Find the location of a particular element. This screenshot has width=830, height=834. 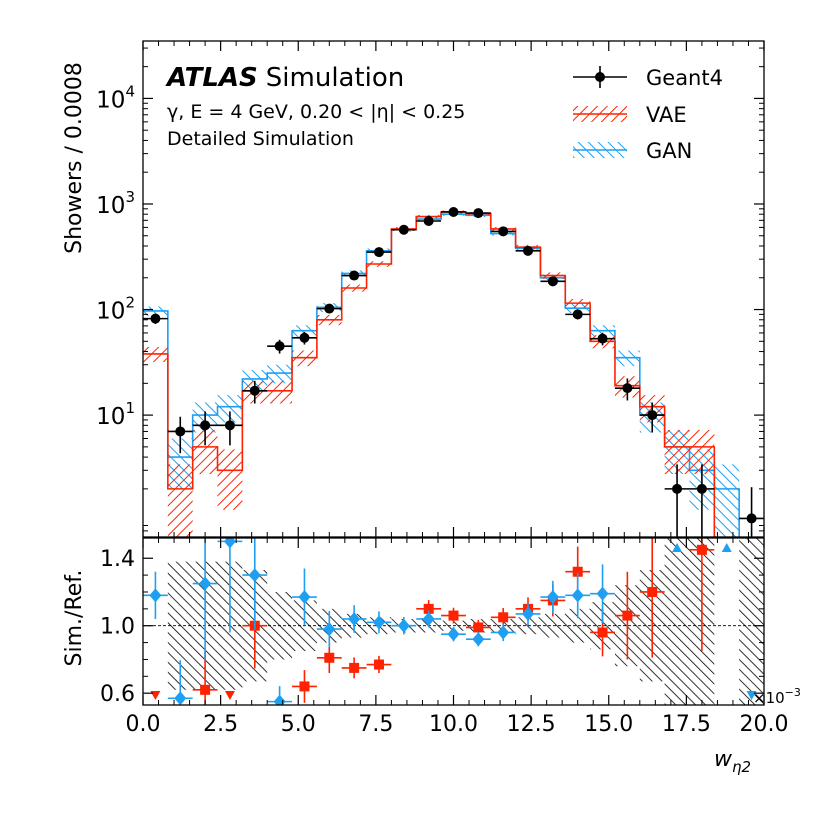

x-axis-label: wη2 is located at coordinates (732, 761).